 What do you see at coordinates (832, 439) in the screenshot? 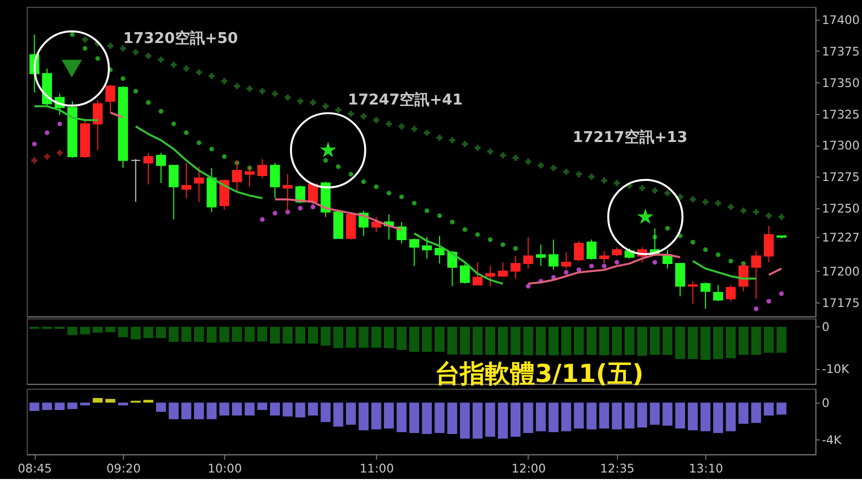
I see `y-tick-label: -4K` at bounding box center [832, 439].